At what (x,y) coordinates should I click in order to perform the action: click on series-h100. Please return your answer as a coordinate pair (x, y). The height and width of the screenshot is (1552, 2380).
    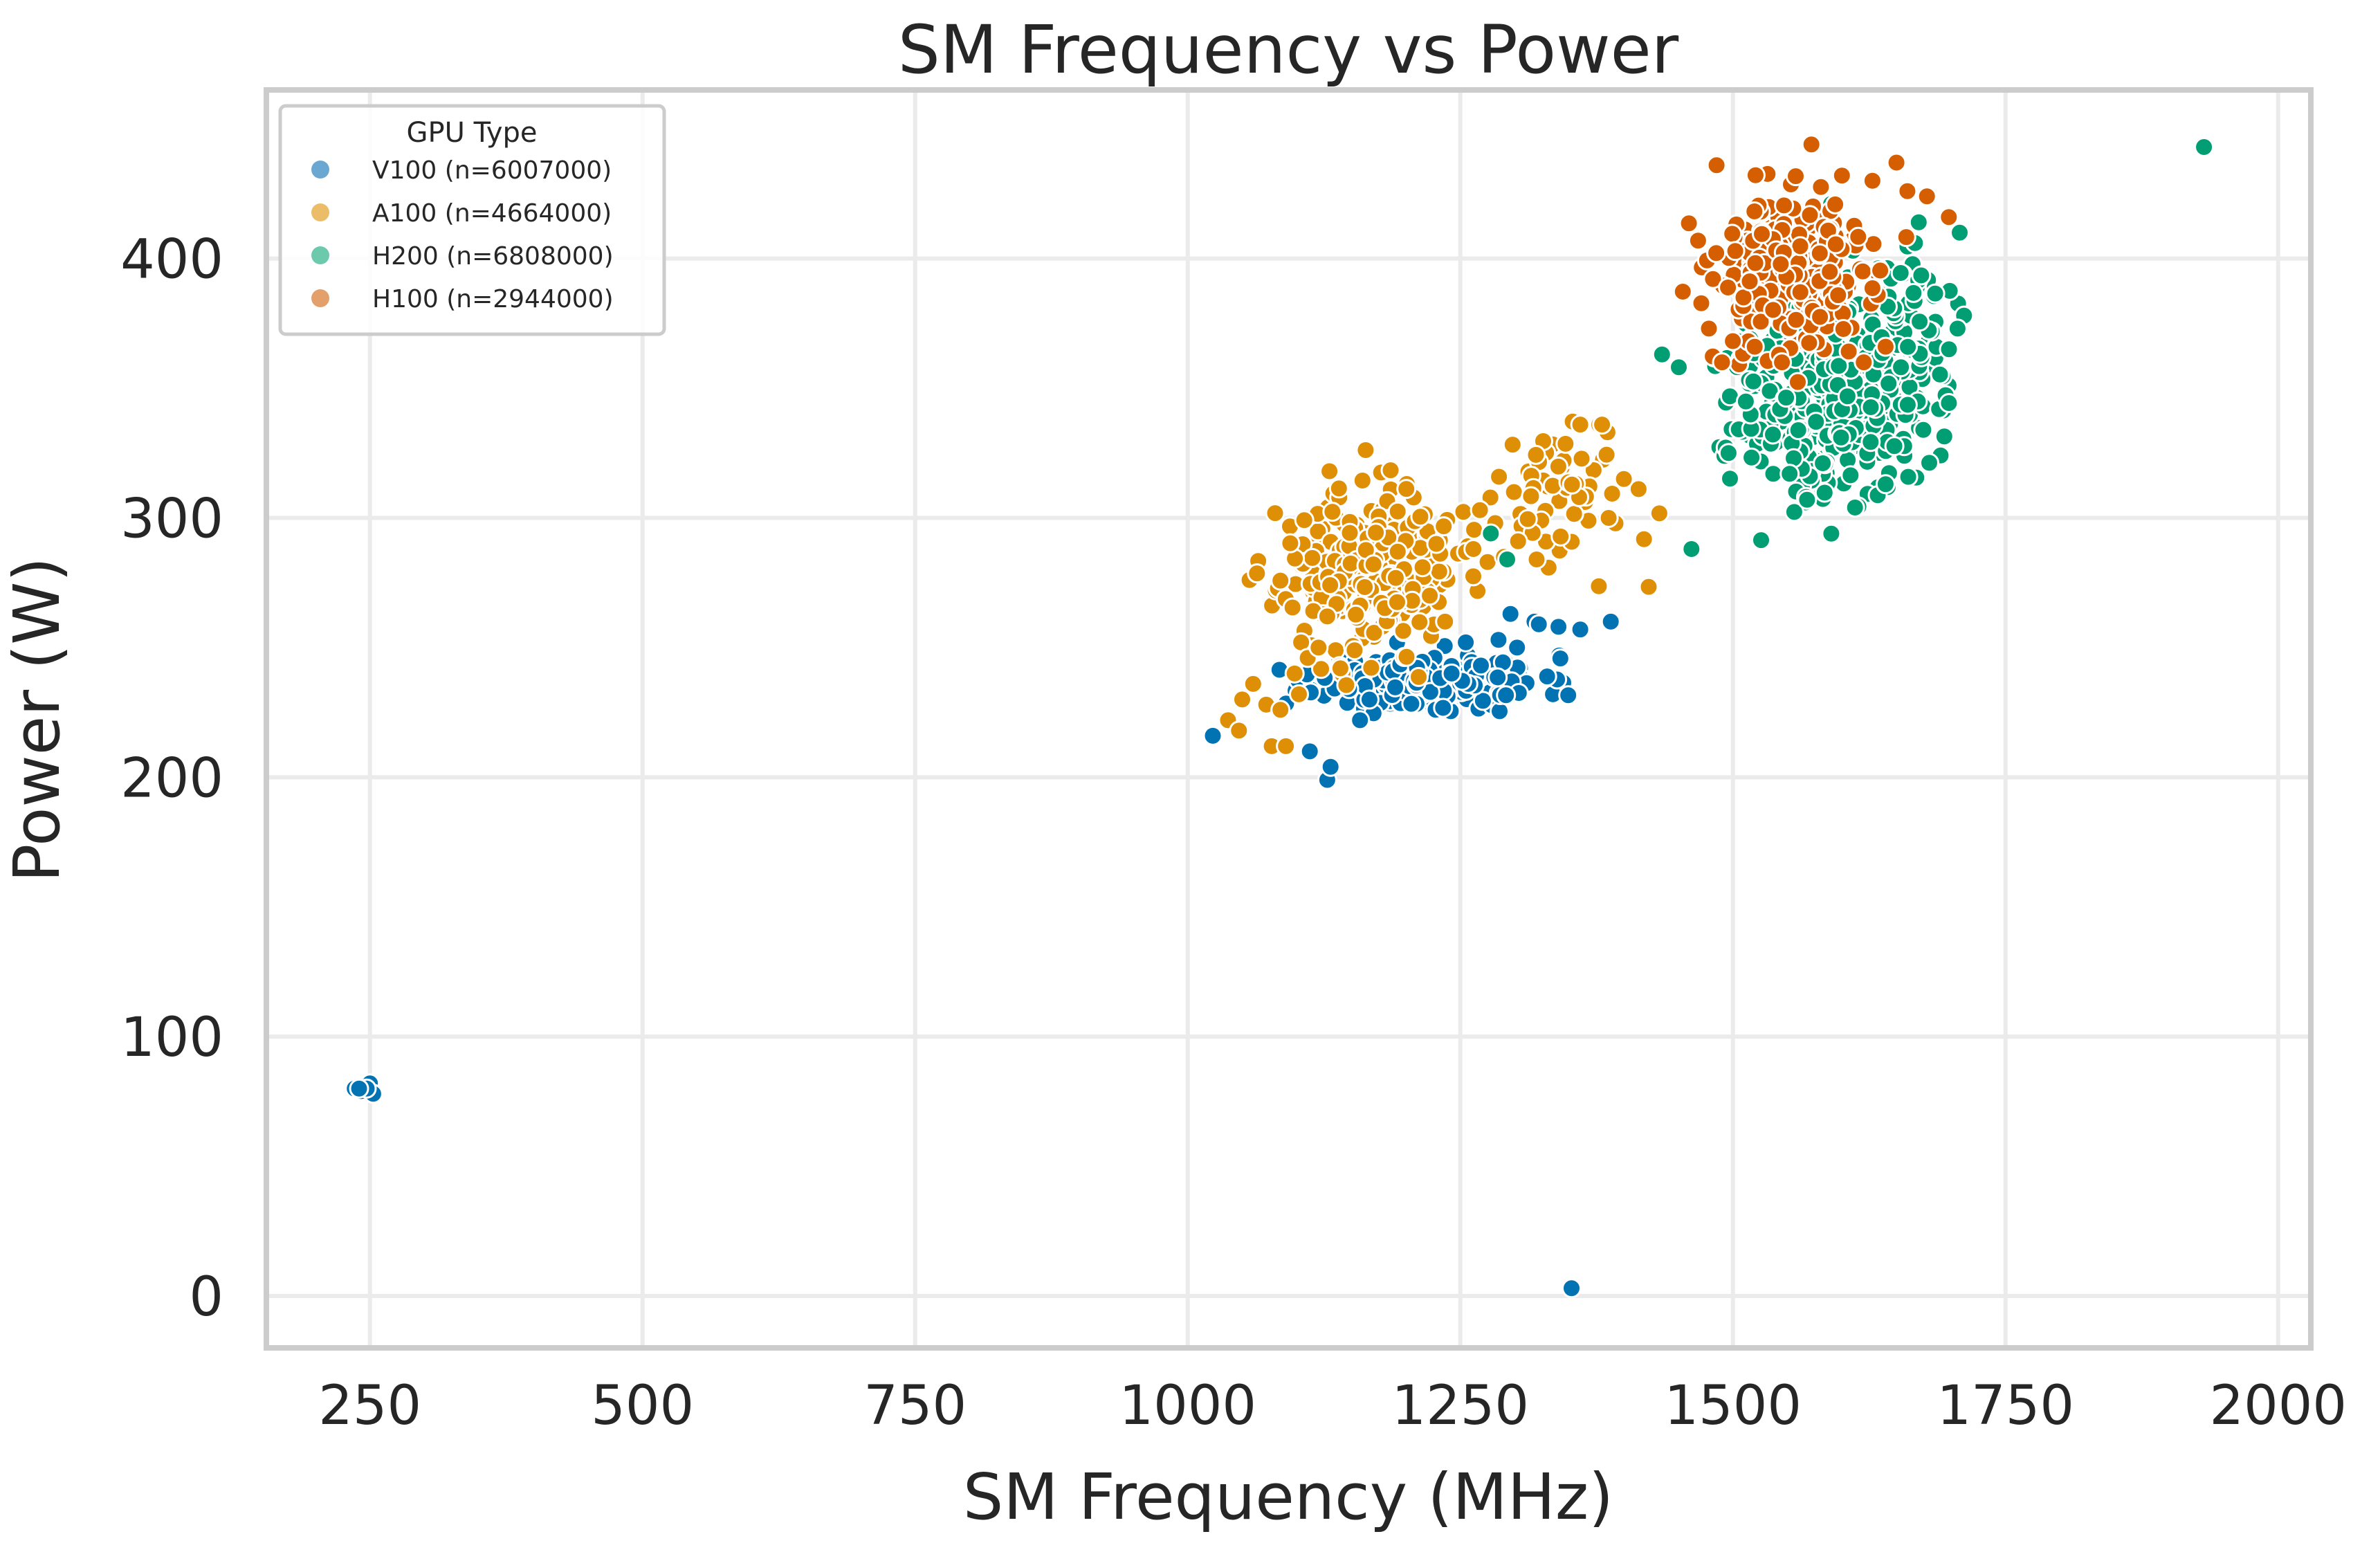
    Looking at the image, I should click on (1815, 263).